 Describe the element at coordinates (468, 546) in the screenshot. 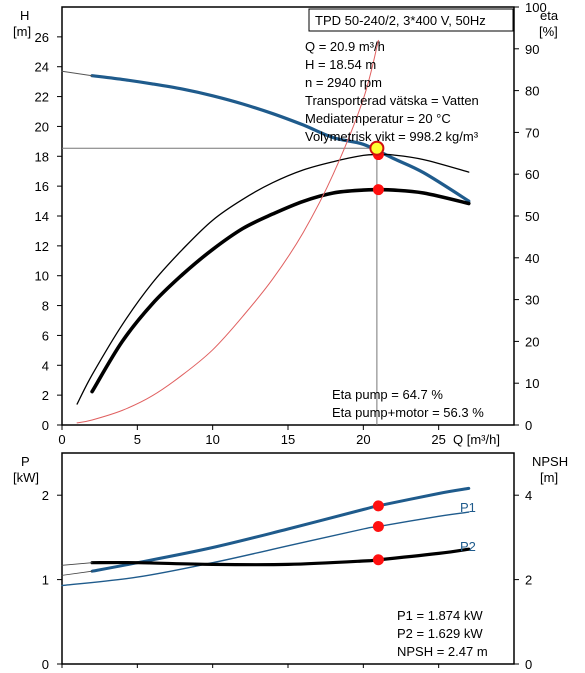

I see `p2-series-label: P2` at that location.